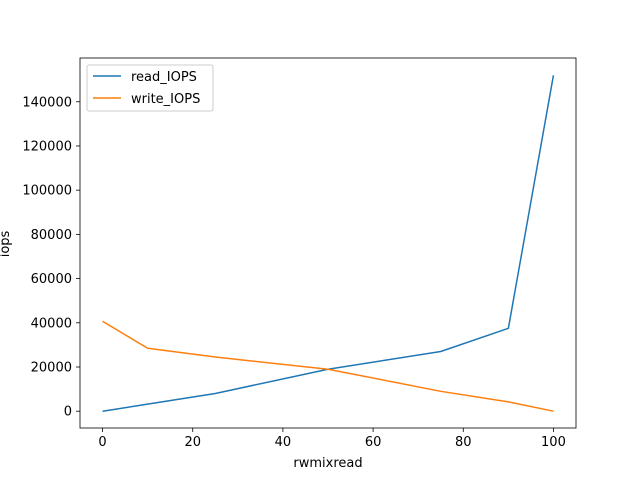 The image size is (640, 480). What do you see at coordinates (553, 442) in the screenshot?
I see `x-tick-label: 100` at bounding box center [553, 442].